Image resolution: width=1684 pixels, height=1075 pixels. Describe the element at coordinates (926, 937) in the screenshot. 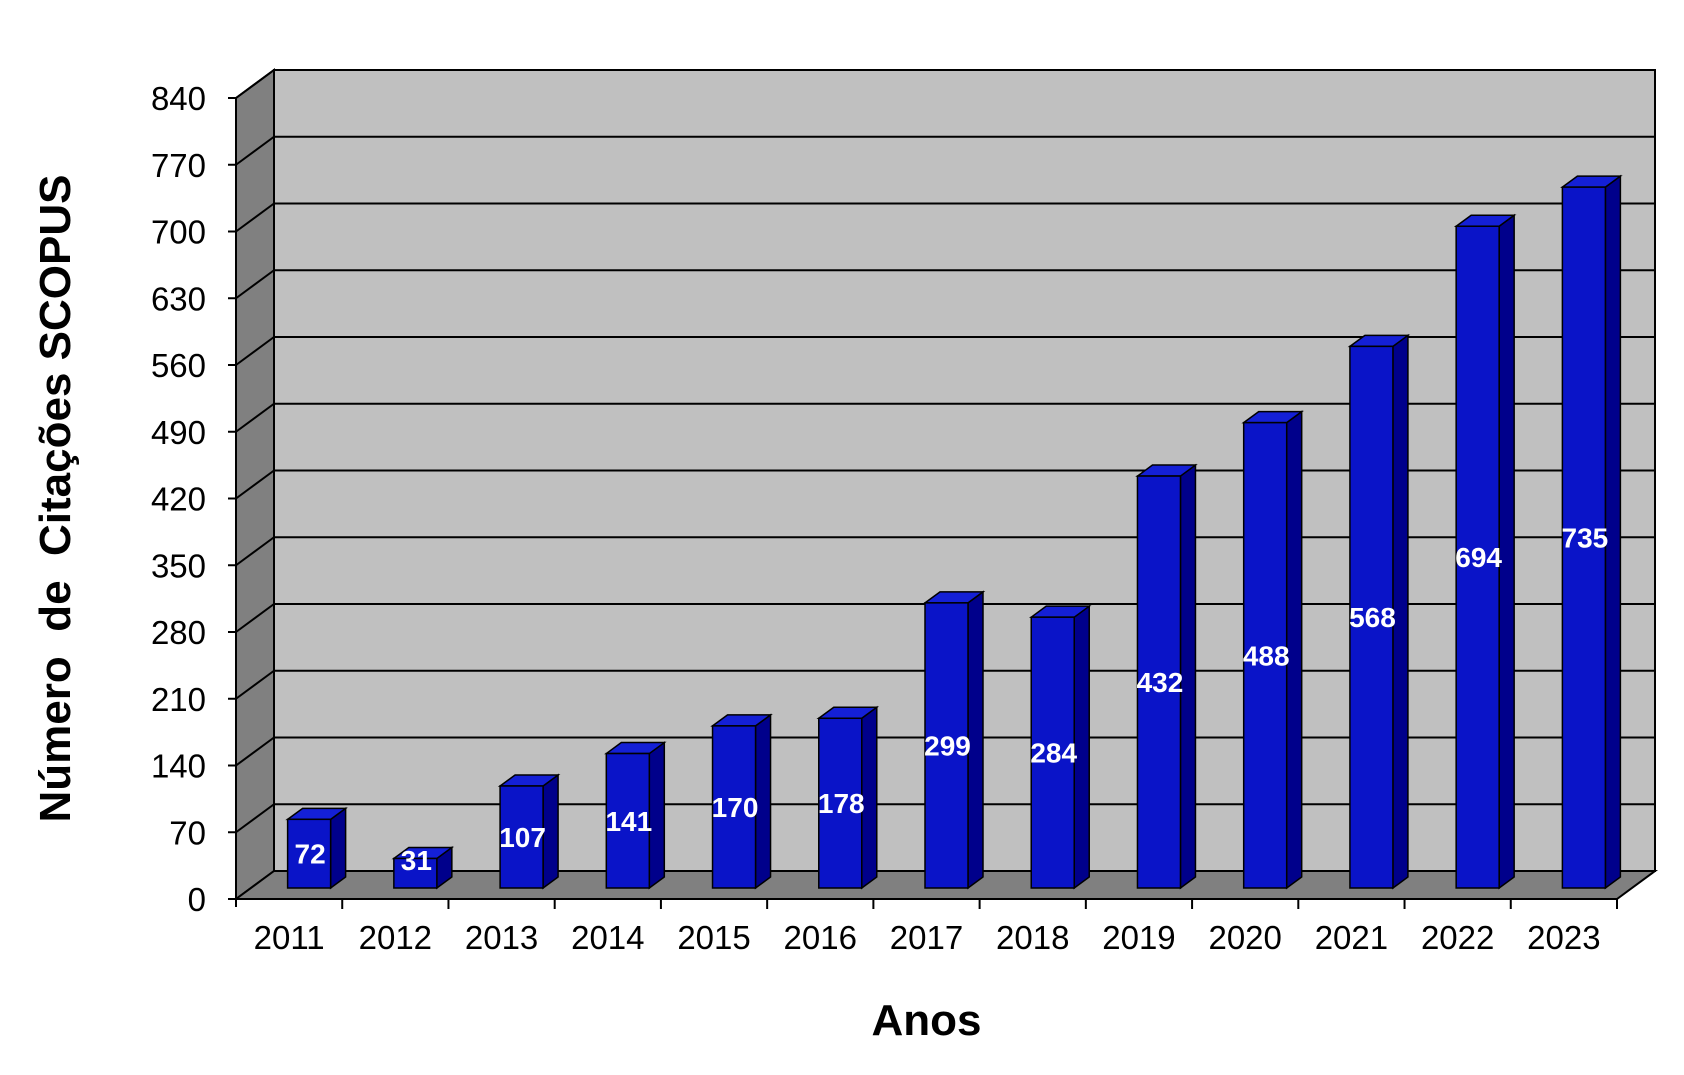

I see `x-tick-label: 2017` at that location.